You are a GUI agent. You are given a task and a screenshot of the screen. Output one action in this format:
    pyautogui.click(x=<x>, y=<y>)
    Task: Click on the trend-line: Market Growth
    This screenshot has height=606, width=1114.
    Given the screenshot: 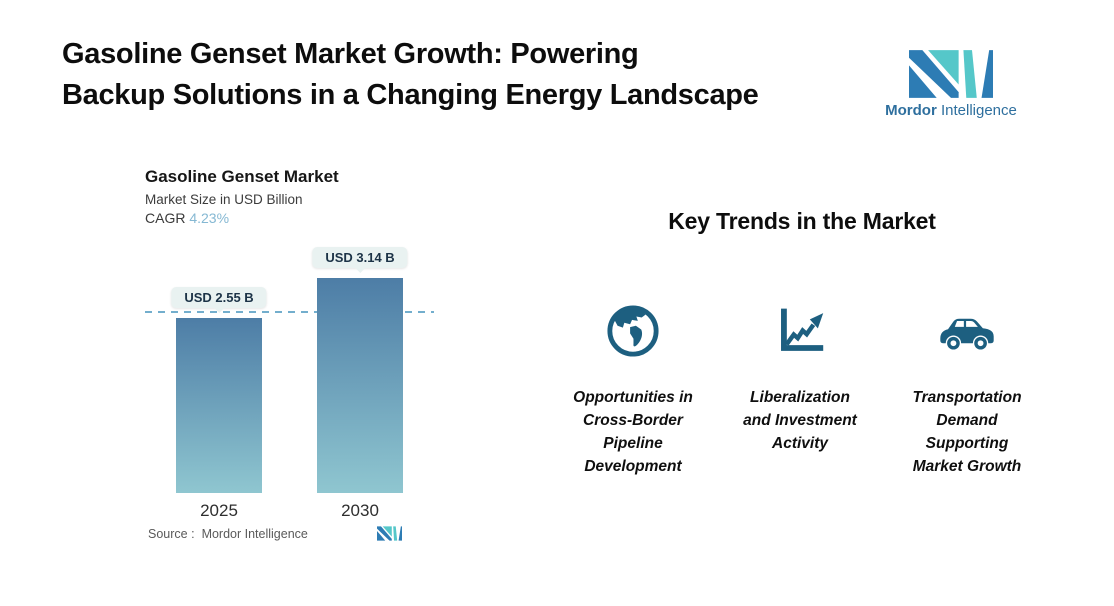 What is the action you would take?
    pyautogui.click(x=967, y=466)
    